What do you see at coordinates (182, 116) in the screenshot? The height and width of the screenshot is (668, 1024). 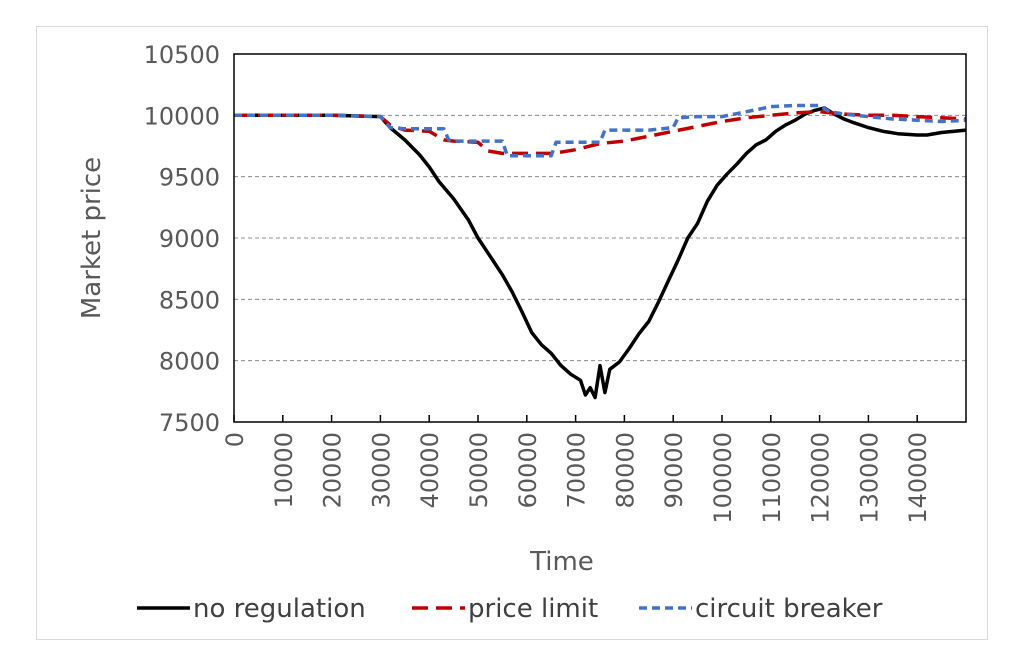 I see `y-tick-label: 10000` at bounding box center [182, 116].